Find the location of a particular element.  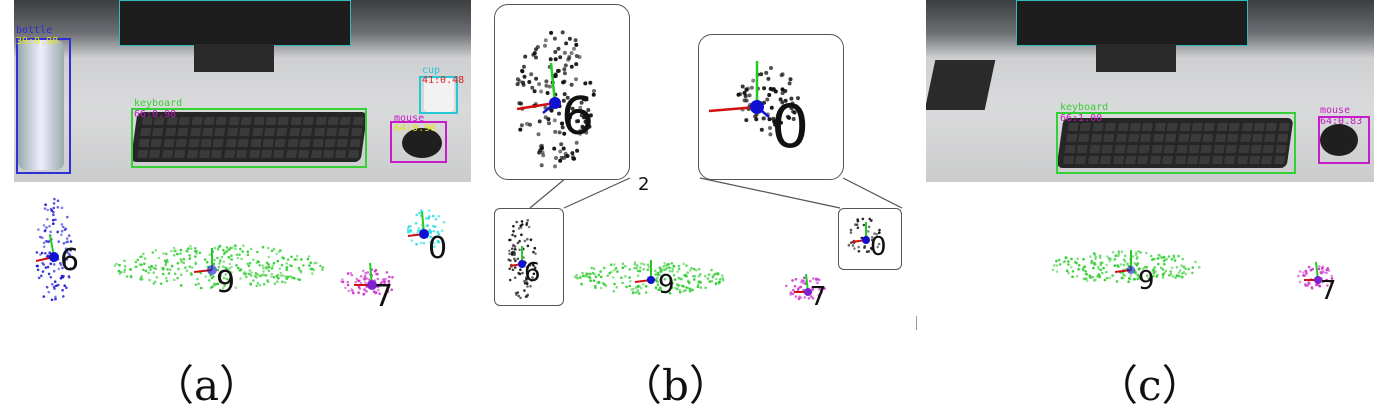

inset-box-cup is located at coordinates (870, 239).